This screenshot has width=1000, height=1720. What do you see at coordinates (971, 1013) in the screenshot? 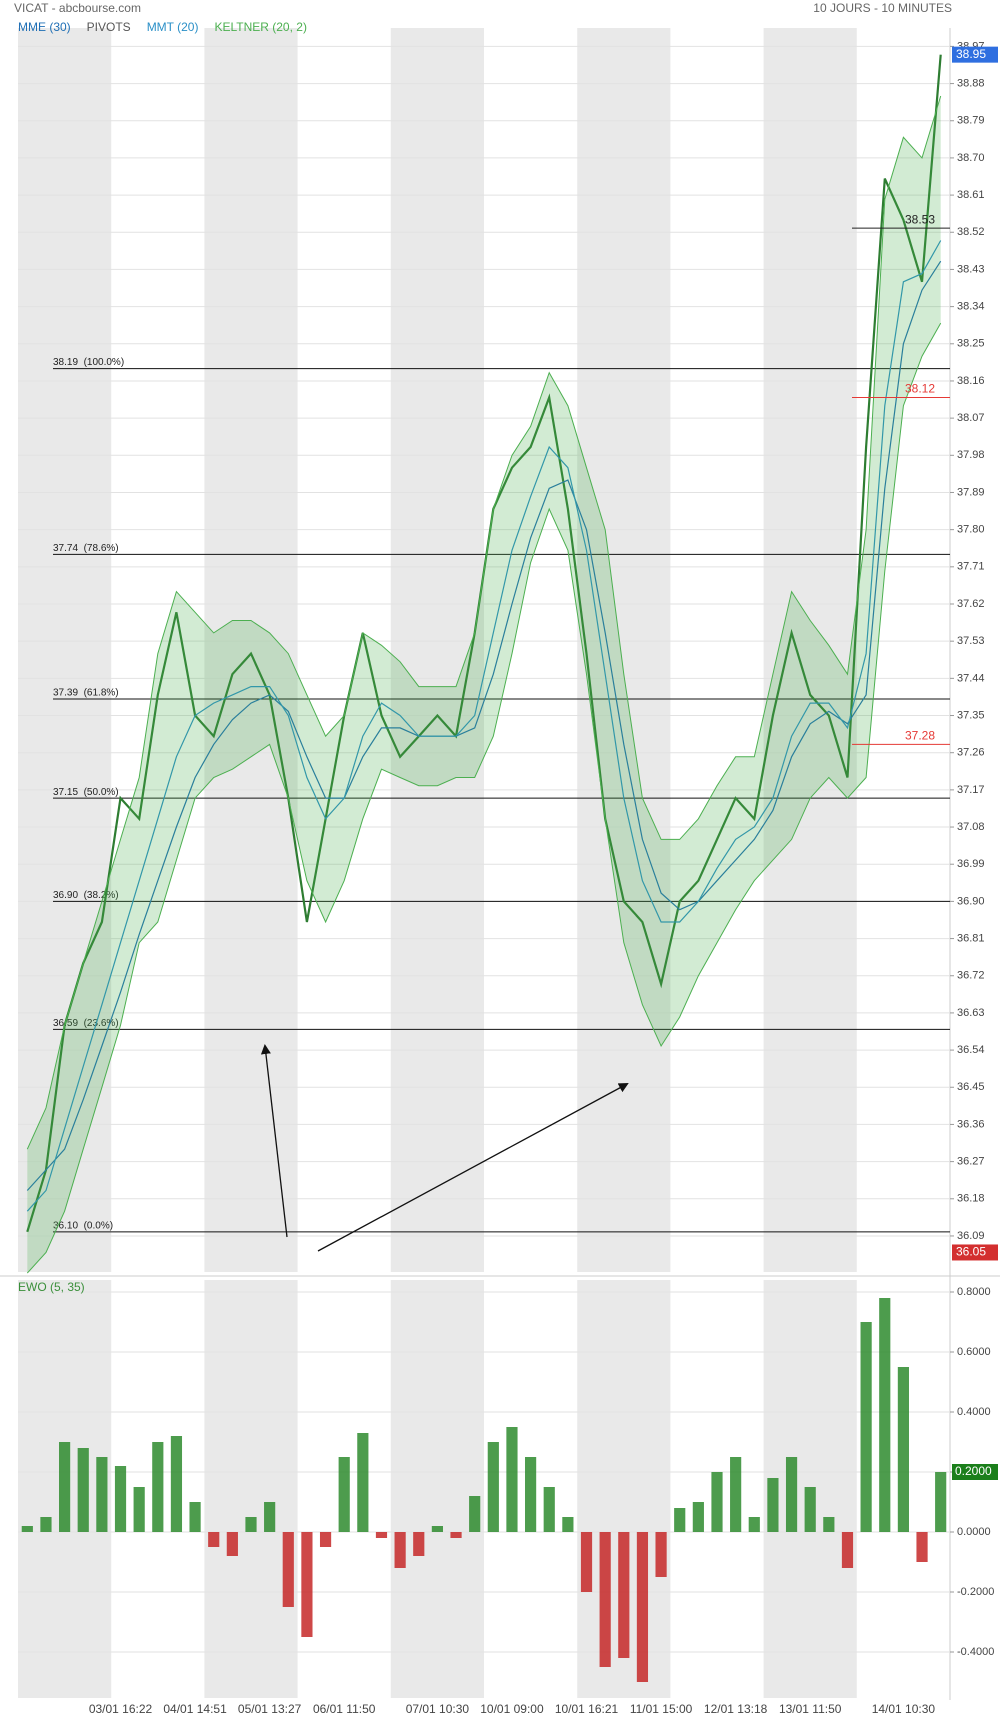
I see `y-tick-label: 36.63` at bounding box center [971, 1013].